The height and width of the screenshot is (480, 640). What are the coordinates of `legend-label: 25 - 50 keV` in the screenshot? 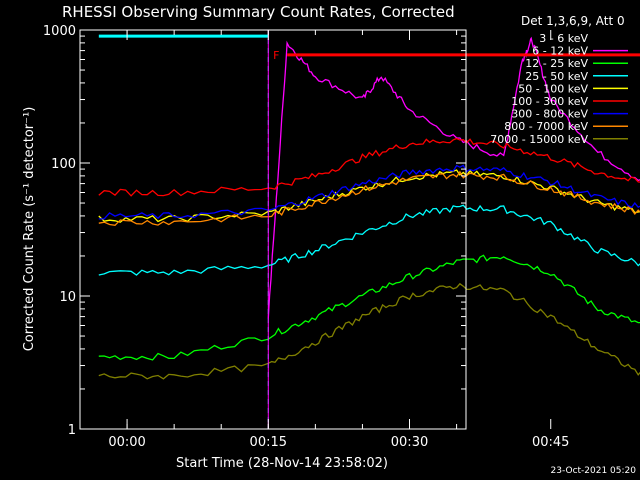 It's located at (556, 76).